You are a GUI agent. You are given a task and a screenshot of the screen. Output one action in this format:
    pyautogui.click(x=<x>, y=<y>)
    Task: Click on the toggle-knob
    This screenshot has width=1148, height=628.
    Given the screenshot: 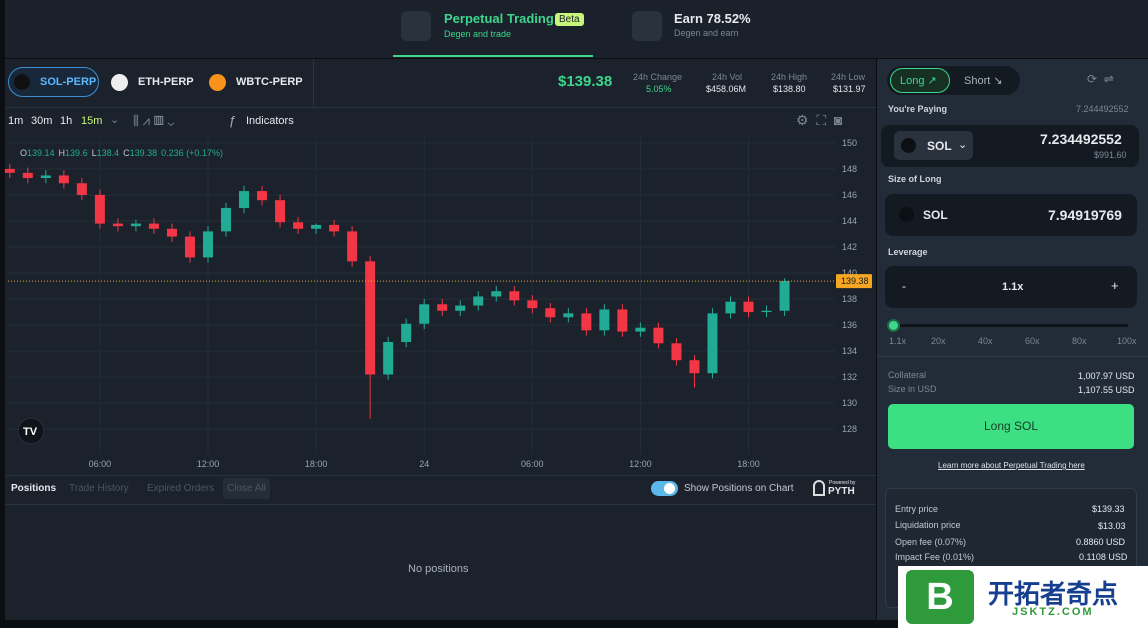 What is the action you would take?
    pyautogui.click(x=669, y=488)
    